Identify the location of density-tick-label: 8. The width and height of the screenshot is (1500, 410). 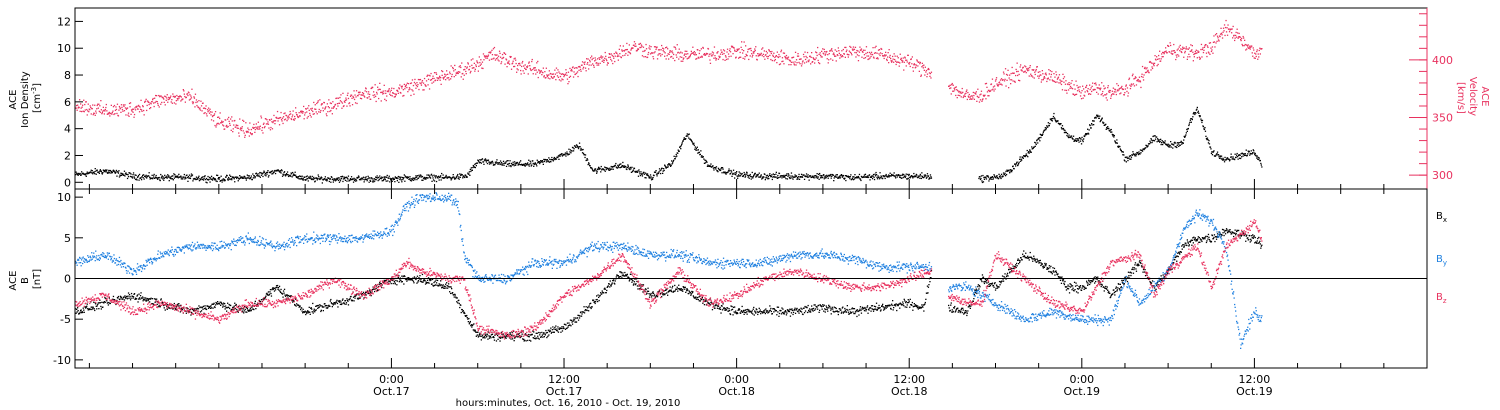
(67, 75).